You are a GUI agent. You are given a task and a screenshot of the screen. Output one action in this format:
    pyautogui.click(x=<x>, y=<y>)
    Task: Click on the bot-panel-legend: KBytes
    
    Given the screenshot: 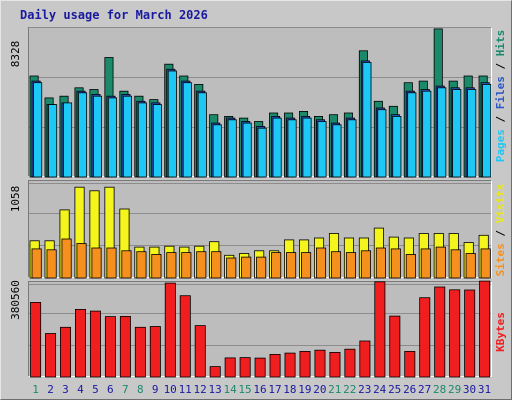 What is the action you would take?
    pyautogui.click(x=500, y=332)
    